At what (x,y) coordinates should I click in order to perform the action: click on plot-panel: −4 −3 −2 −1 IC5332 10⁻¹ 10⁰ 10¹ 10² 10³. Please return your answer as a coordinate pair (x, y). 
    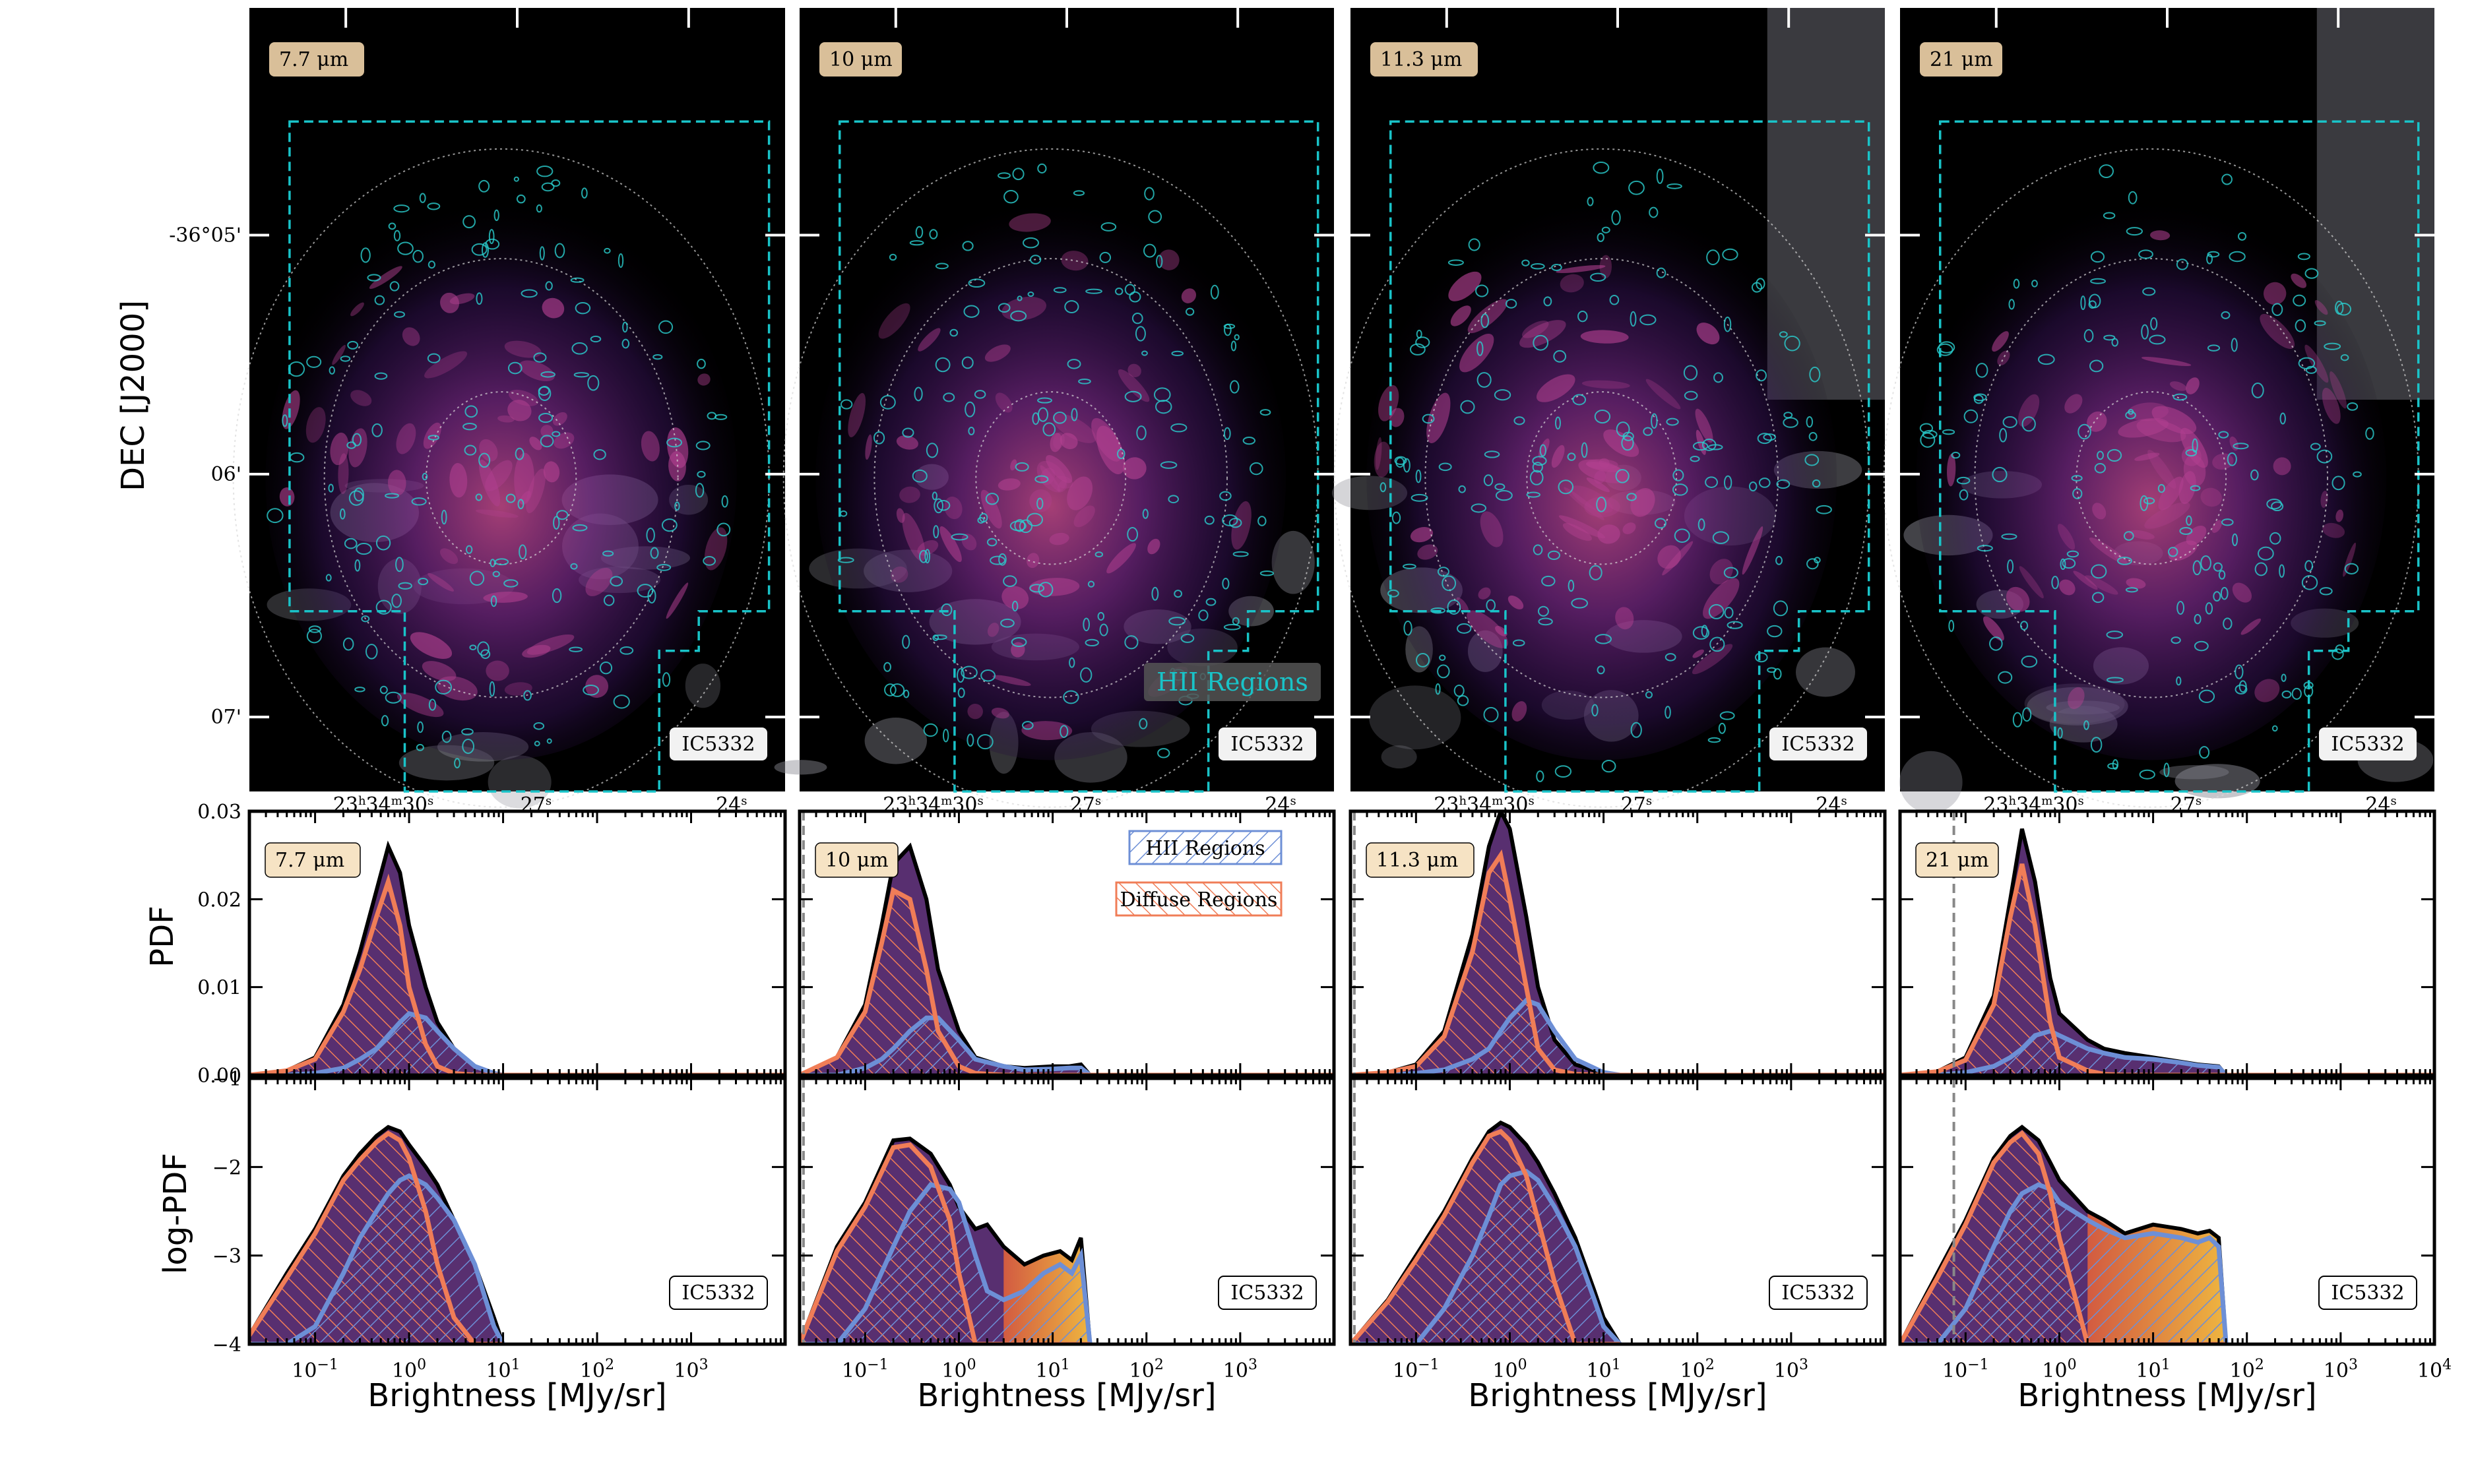
    Looking at the image, I should click on (499, 1225).